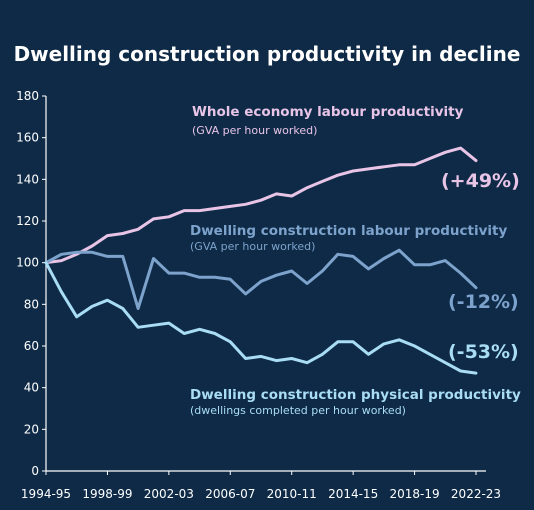 The image size is (534, 510). What do you see at coordinates (31, 429) in the screenshot?
I see `y-tick-label: 20` at bounding box center [31, 429].